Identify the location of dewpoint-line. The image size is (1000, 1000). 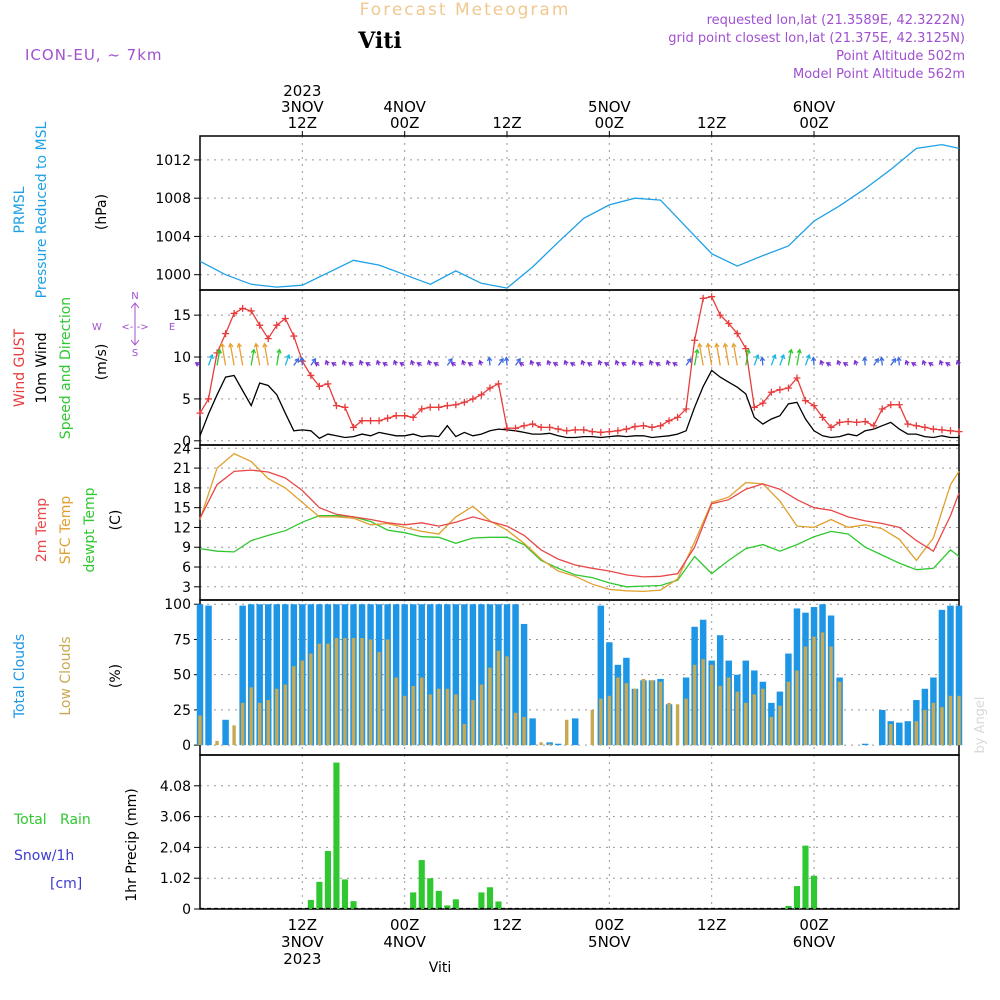
(579, 551).